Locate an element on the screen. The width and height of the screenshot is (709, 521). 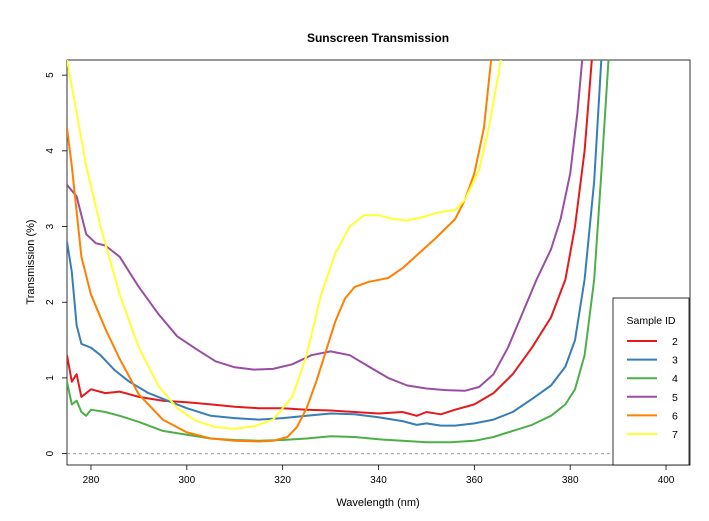
legend: Sample ID 2 3 4 5 6 7 is located at coordinates (651, 381).